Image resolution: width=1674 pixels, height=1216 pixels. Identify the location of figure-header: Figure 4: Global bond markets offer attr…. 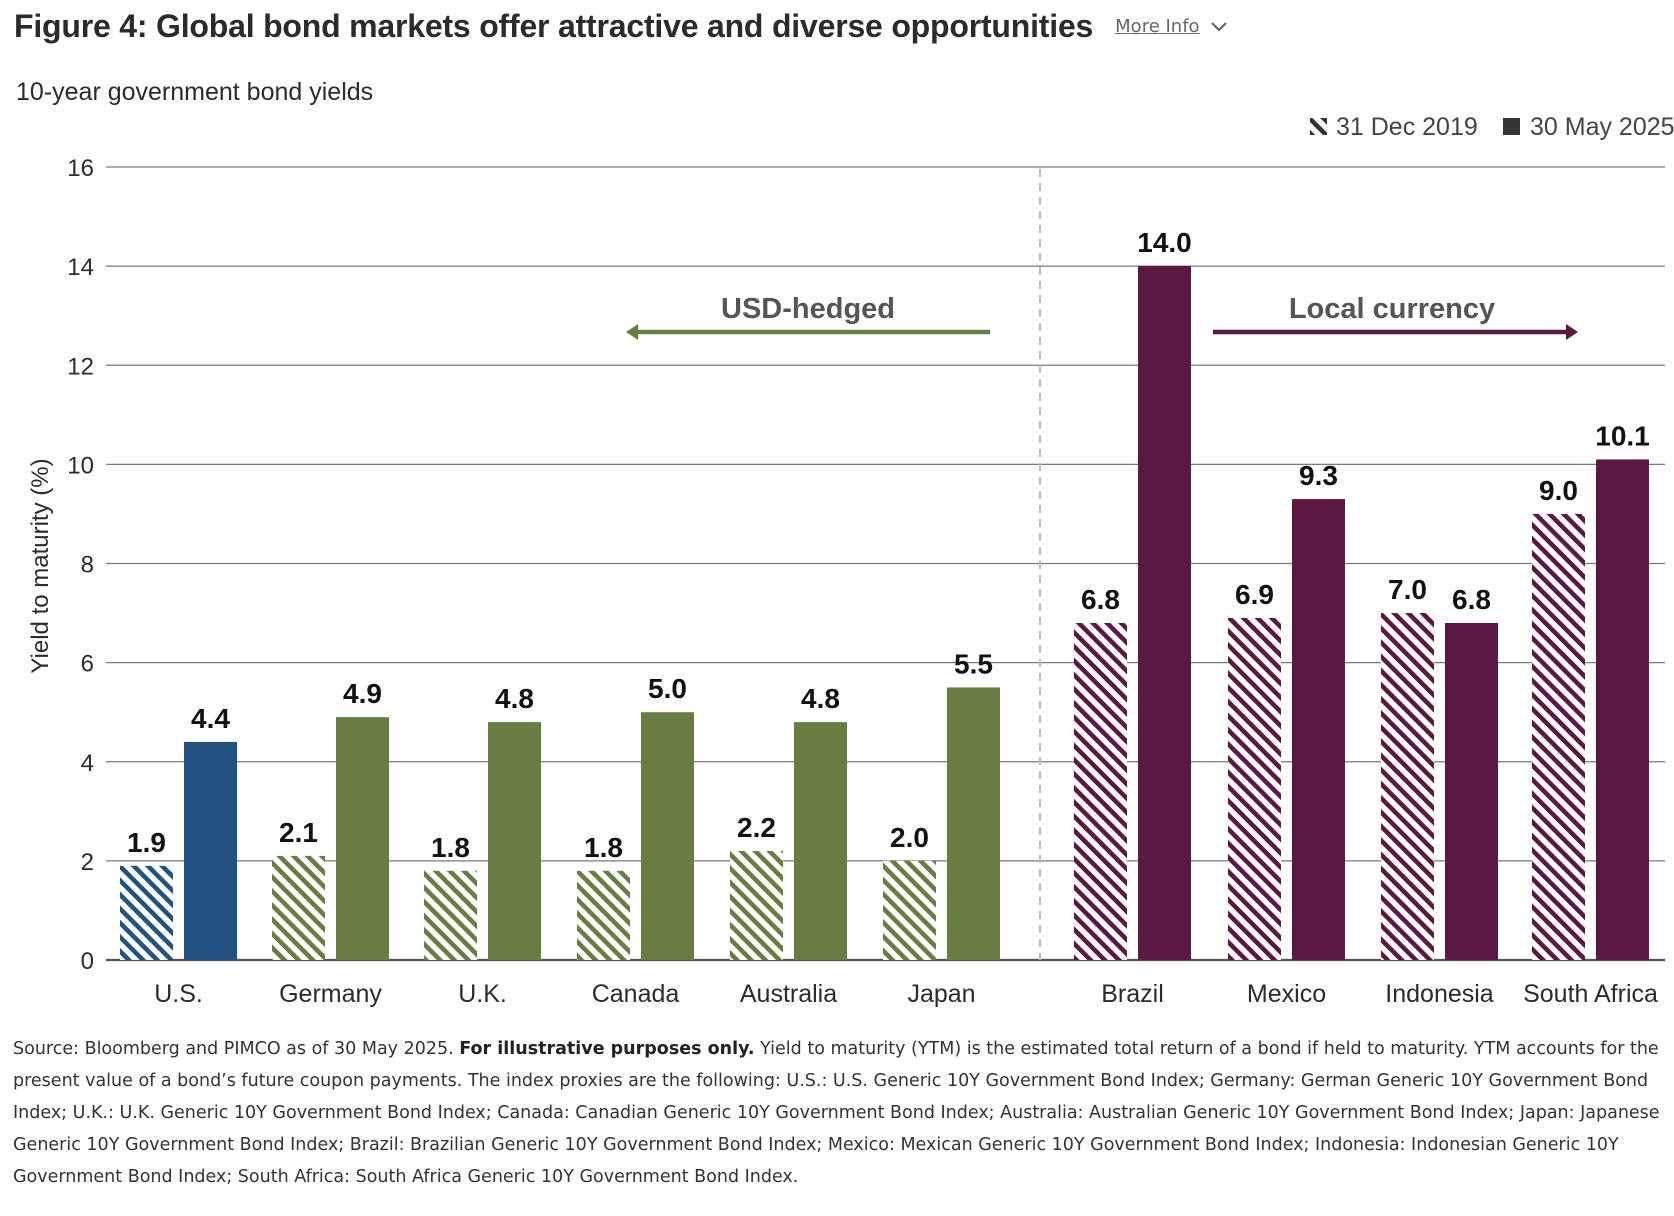
(621, 26).